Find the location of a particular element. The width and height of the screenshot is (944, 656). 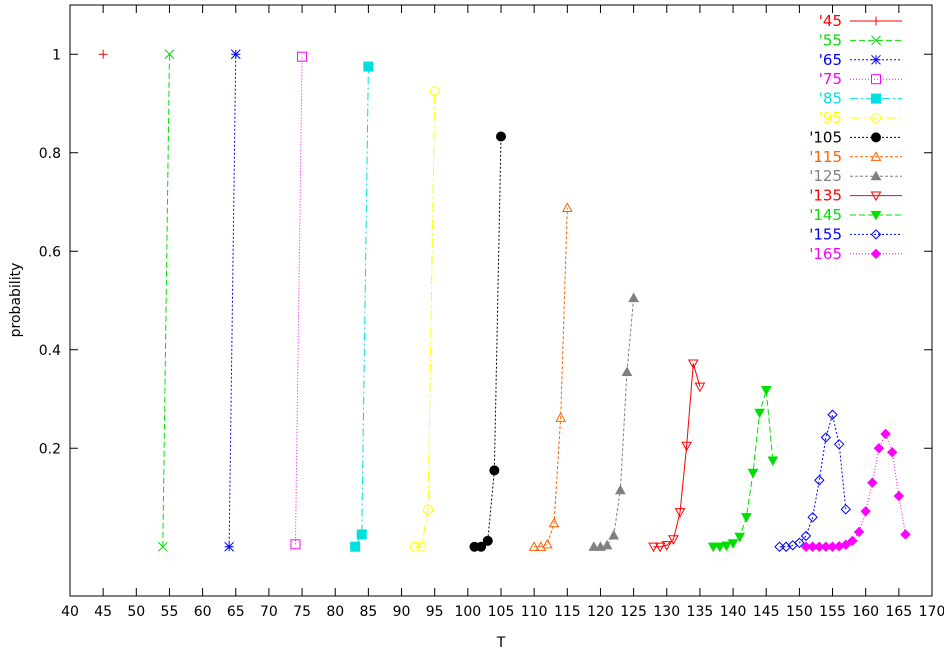

x-tick-label: 45 is located at coordinates (103, 612).